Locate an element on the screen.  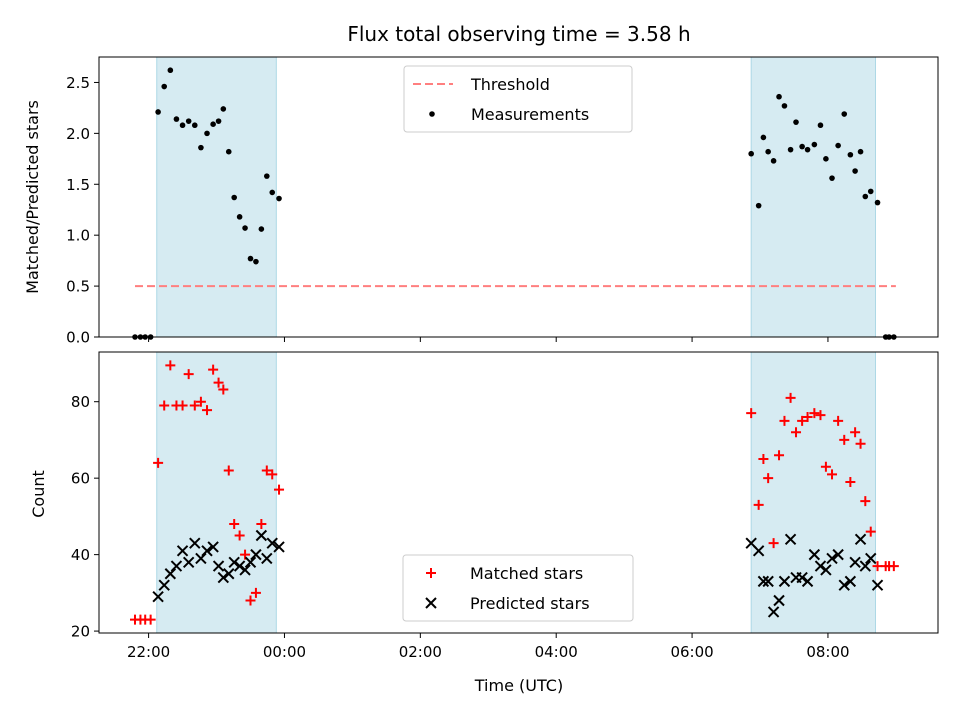
x-tick-label: 04:00 is located at coordinates (556, 652).